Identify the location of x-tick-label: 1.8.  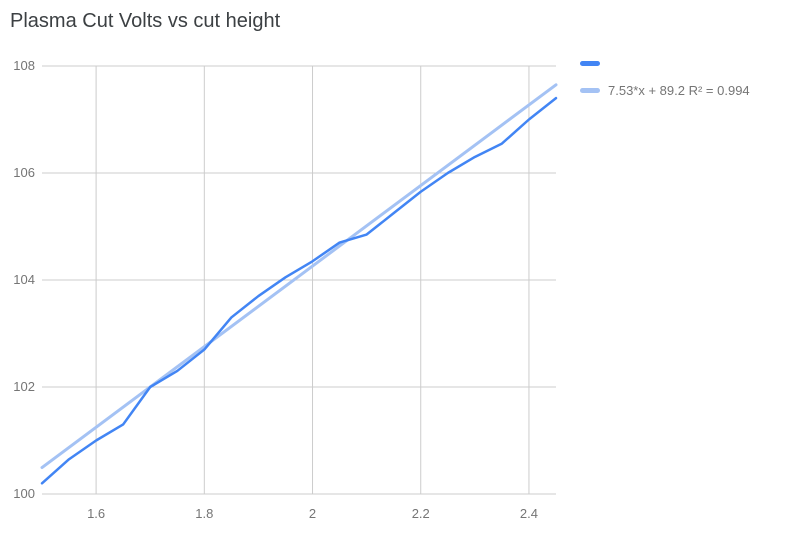
(204, 513).